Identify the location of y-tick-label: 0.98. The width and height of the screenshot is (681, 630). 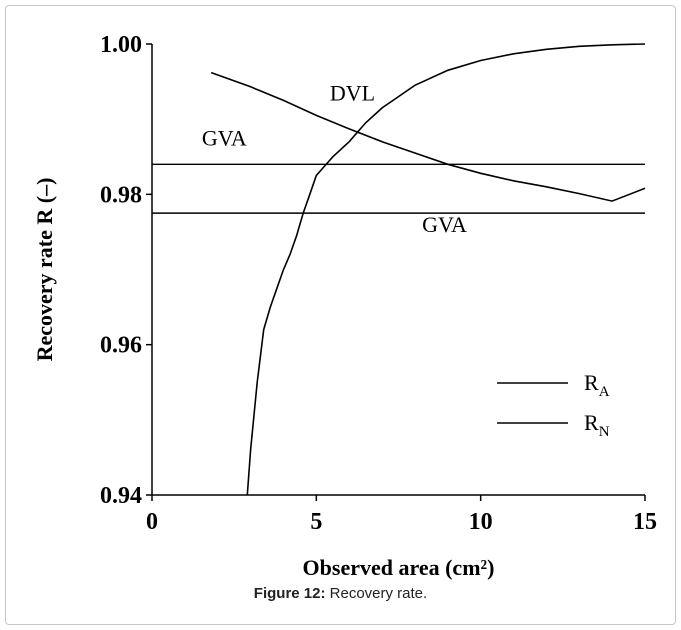
(121, 195).